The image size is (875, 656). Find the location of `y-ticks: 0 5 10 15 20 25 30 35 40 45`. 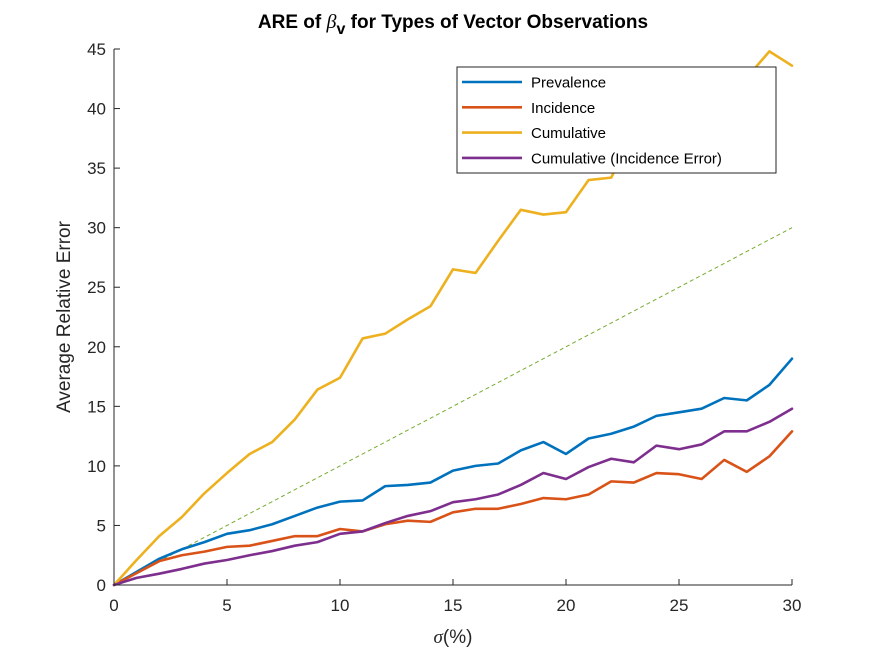

y-ticks: 0 5 10 15 20 25 30 35 40 45 is located at coordinates (103, 317).